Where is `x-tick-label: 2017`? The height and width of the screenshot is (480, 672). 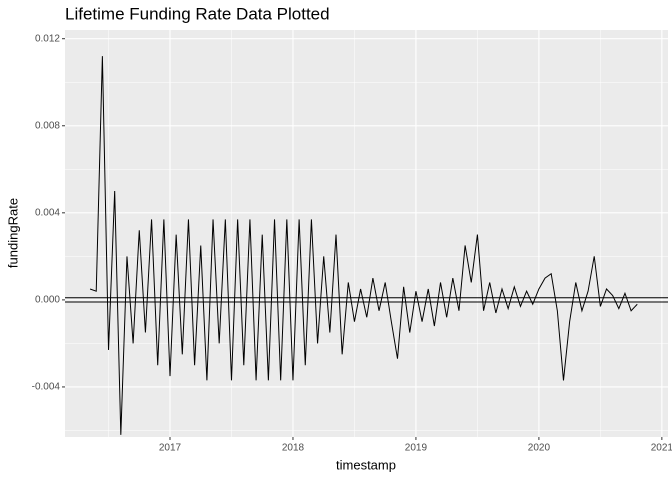
x-tick-label: 2017 is located at coordinates (170, 448).